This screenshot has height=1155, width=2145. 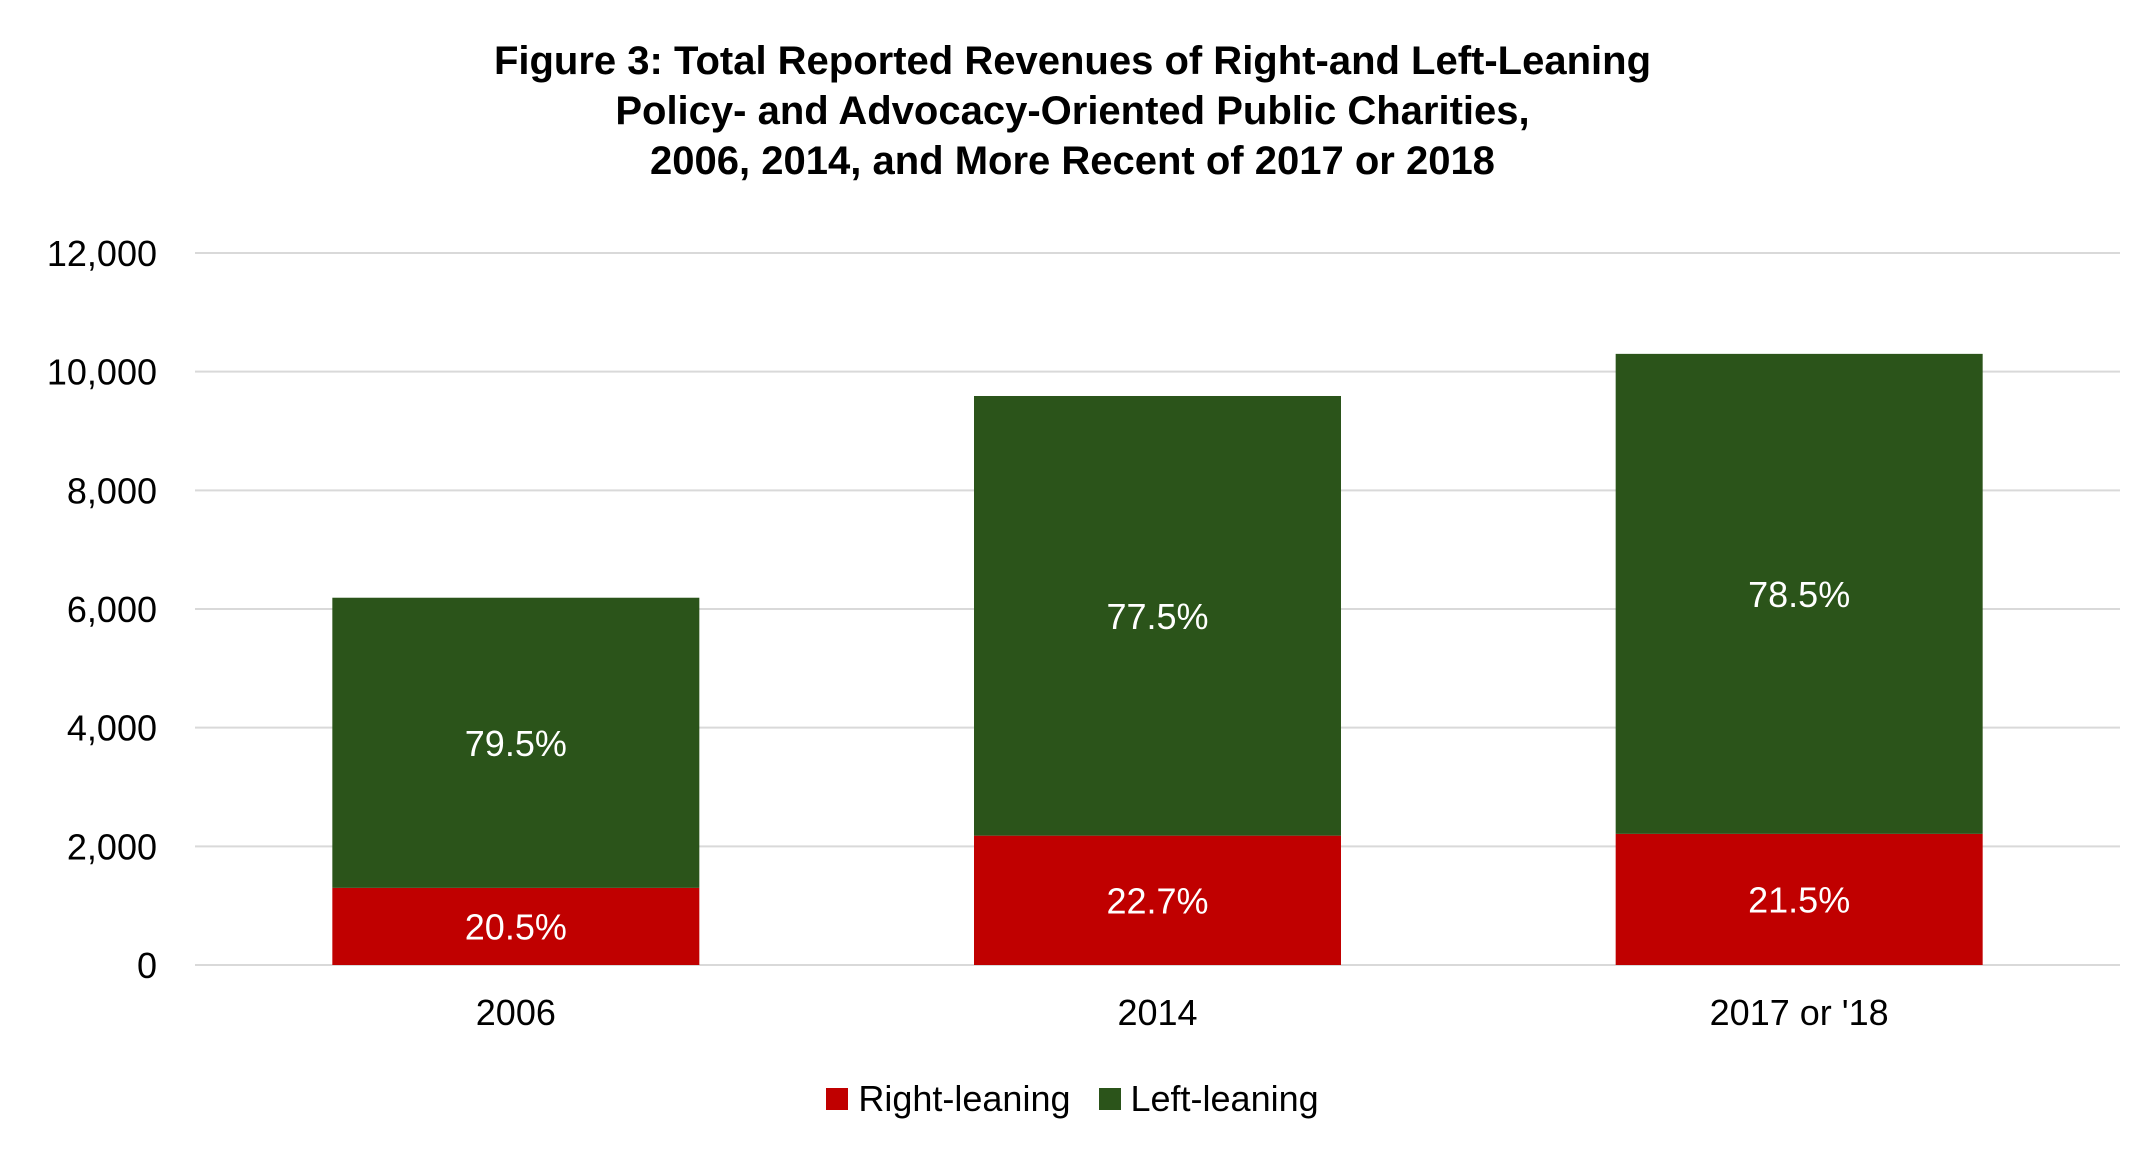 What do you see at coordinates (837, 1099) in the screenshot?
I see `legend-swatch-right-leaning` at bounding box center [837, 1099].